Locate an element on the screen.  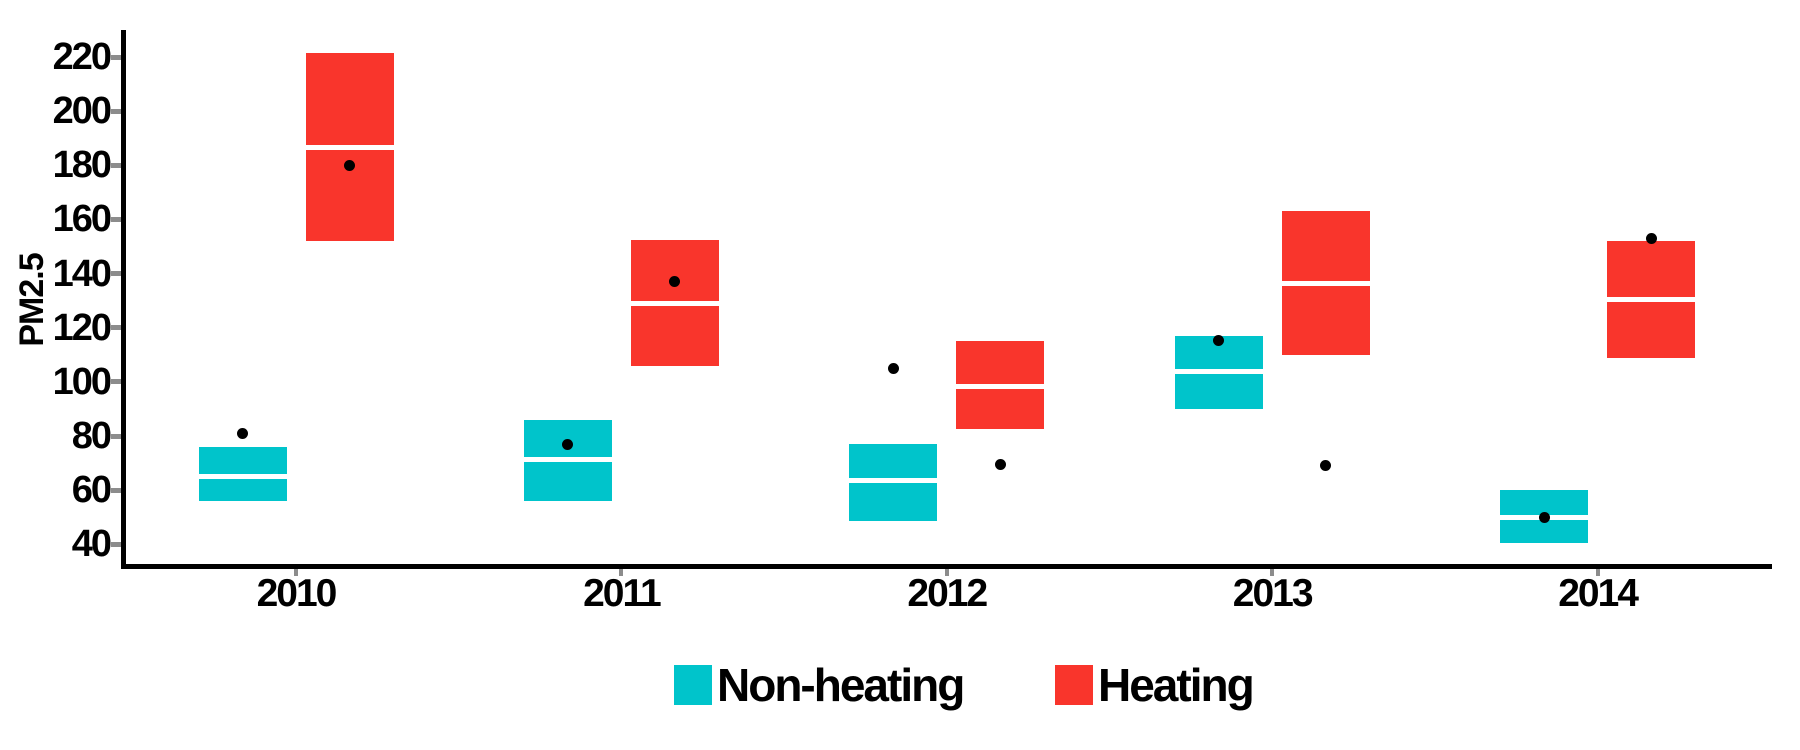
x-tick-label: 2014 is located at coordinates (1598, 593).